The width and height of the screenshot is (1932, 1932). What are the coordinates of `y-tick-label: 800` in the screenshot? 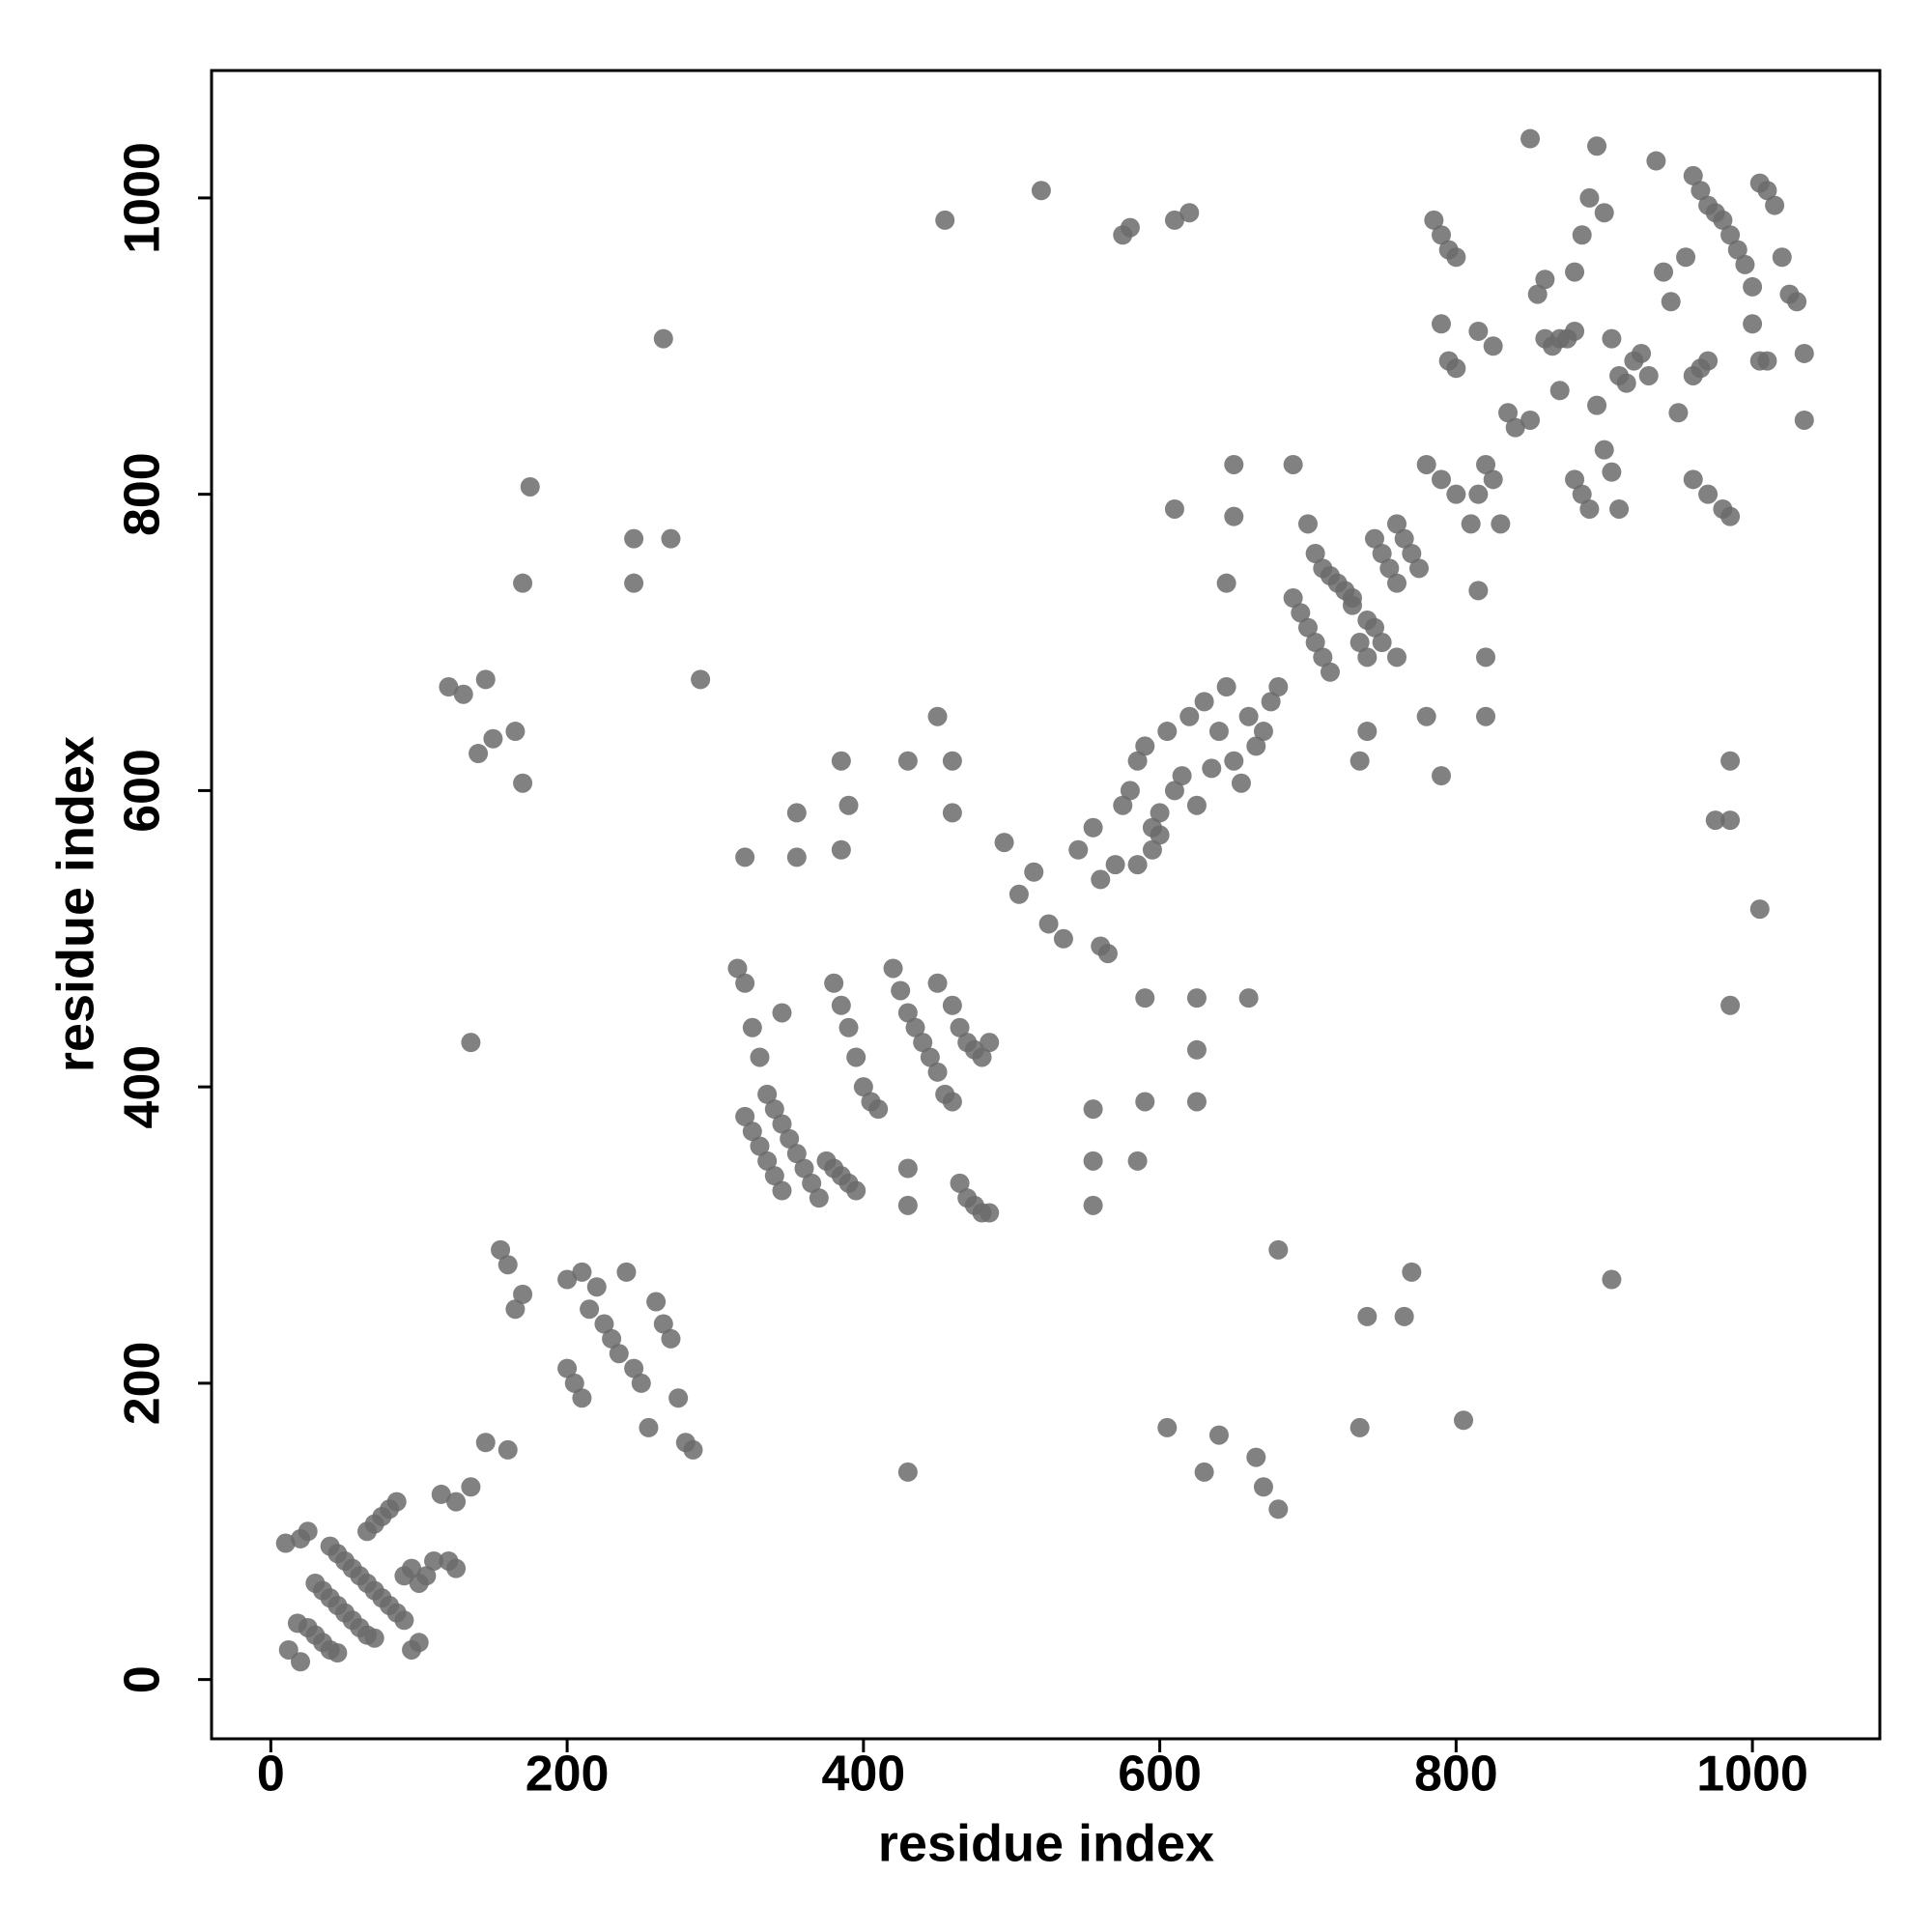 It's located at (143, 494).